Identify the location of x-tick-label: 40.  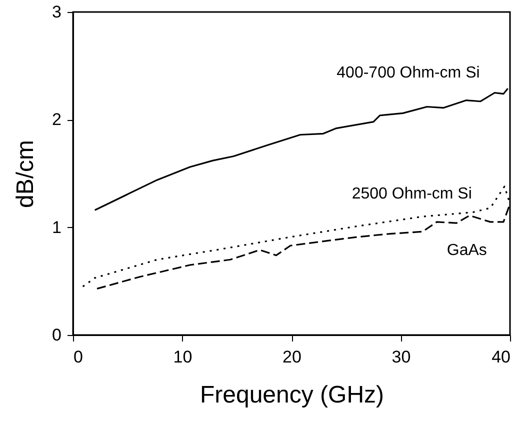
(501, 357).